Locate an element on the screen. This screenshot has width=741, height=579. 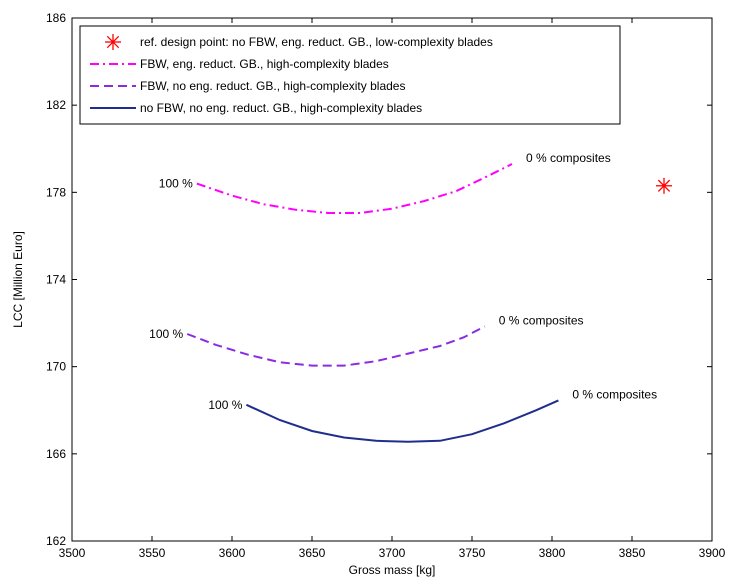
legend is located at coordinates (350, 75).